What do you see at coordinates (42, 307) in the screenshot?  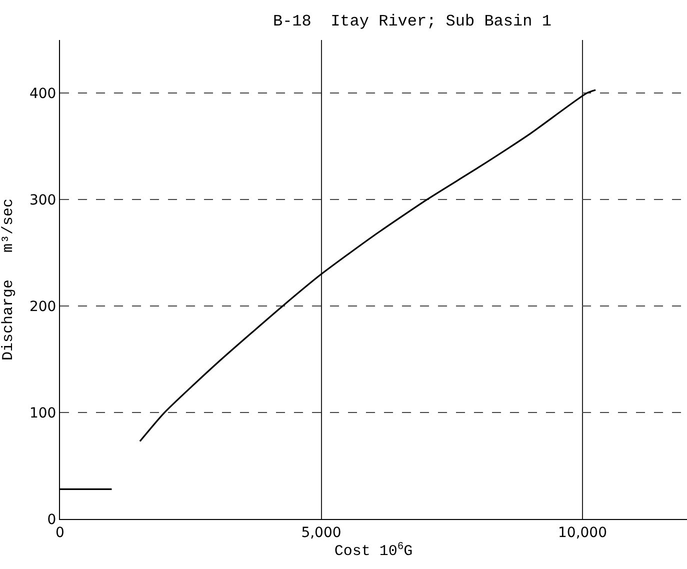 I see `y-tick-label: 200` at bounding box center [42, 307].